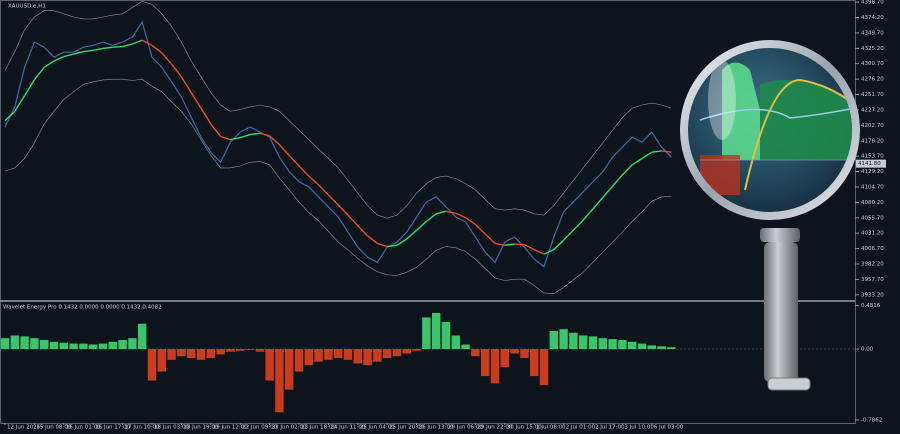 Image resolution: width=900 pixels, height=434 pixels. Describe the element at coordinates (872, 64) in the screenshot. I see `y-tick-label: 4300.70` at that location.